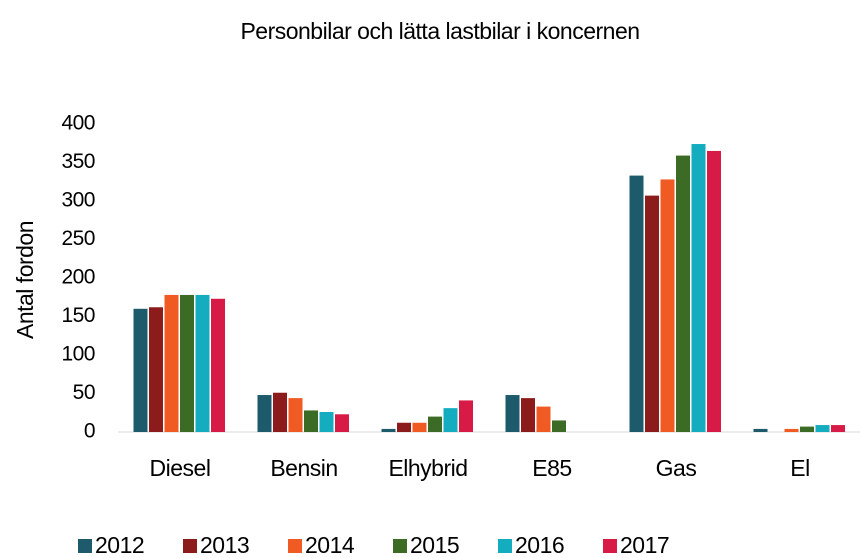 This screenshot has height=558, width=861. I want to click on y-tick-label: 100, so click(78, 354).